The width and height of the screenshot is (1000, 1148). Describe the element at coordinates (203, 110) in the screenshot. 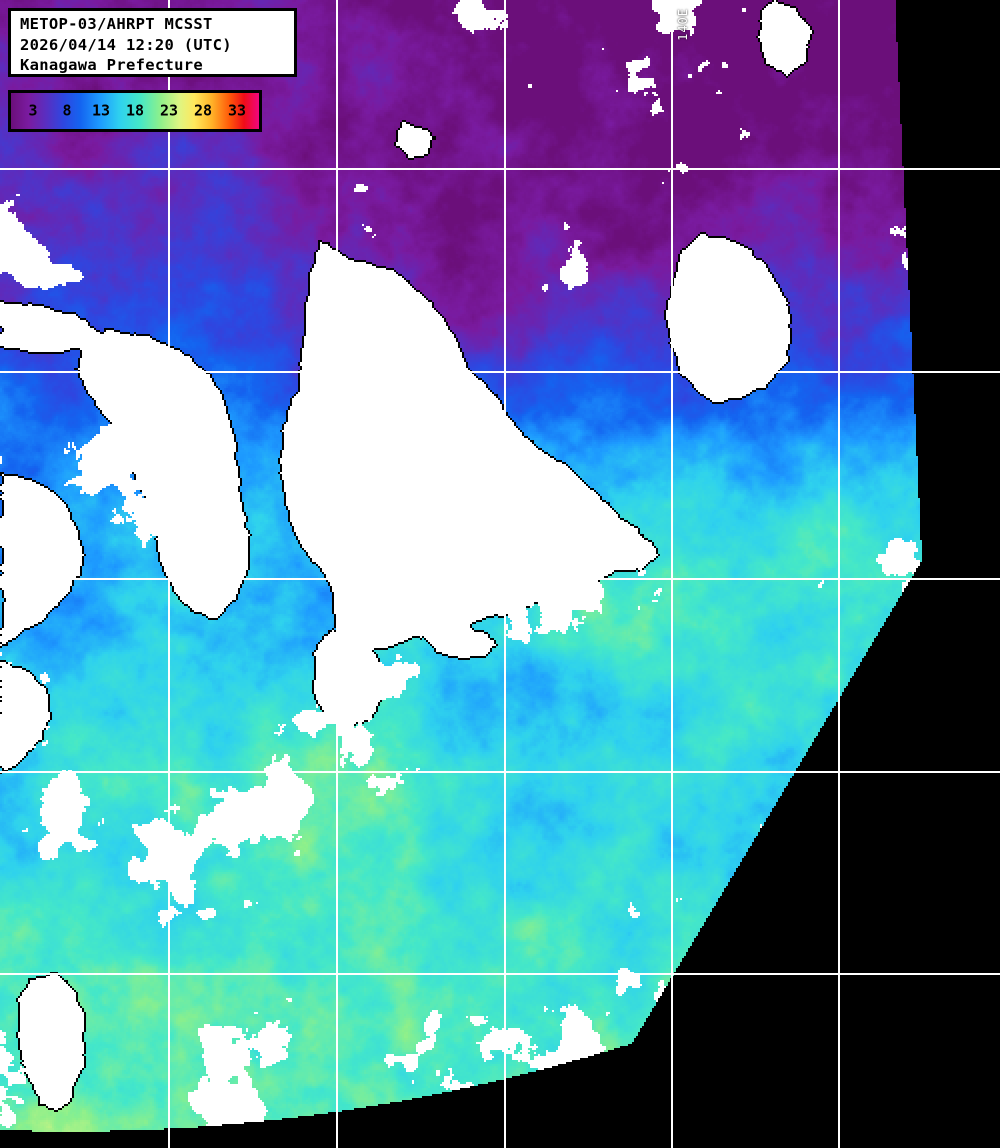

I see `colorbar-tick-28: 28` at that location.